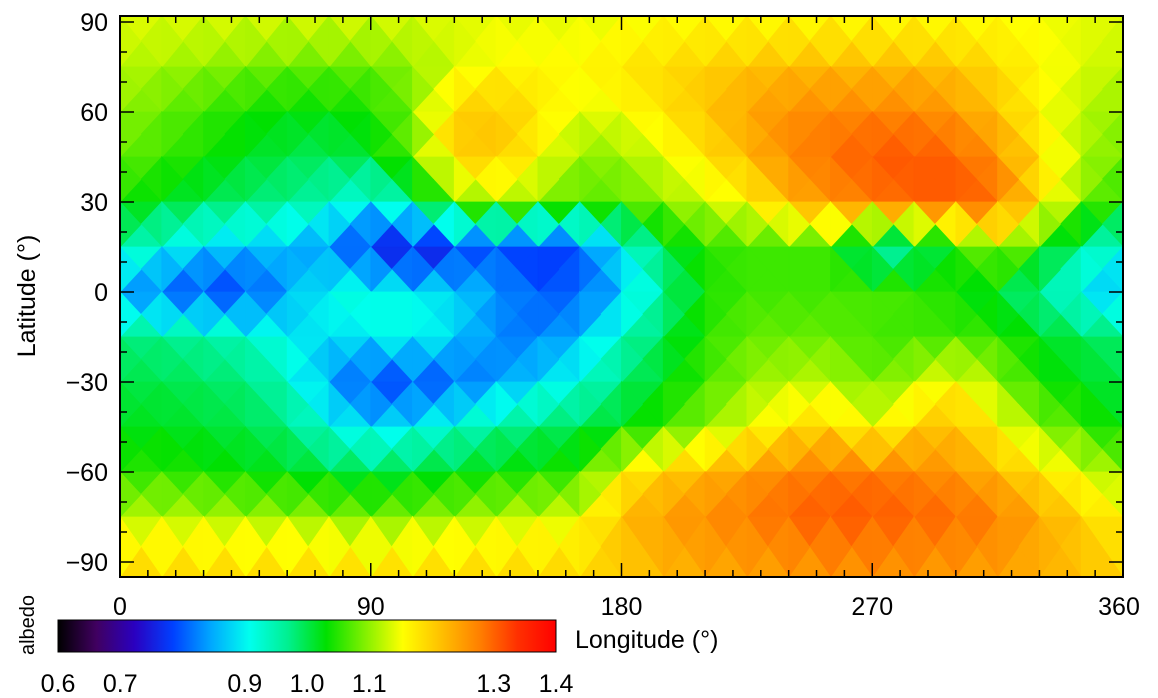 The image size is (1158, 698). Describe the element at coordinates (872, 607) in the screenshot. I see `x-tick-label: 270` at that location.